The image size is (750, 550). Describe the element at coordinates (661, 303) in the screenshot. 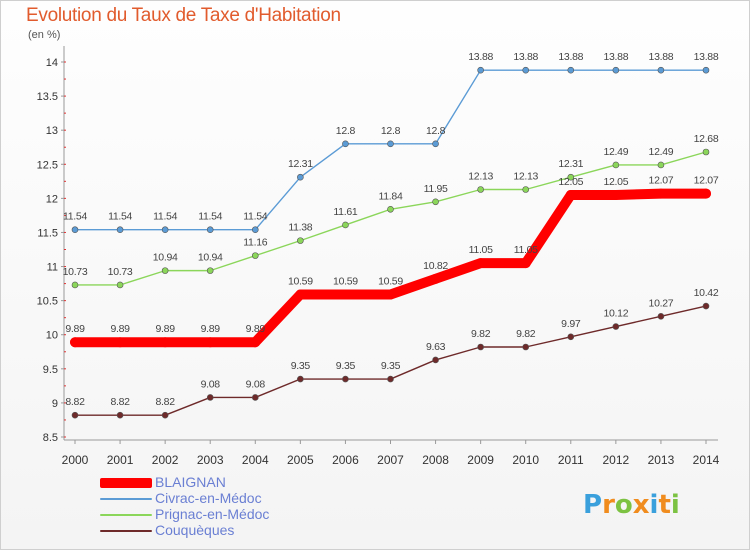

I see `data-label: 10.27` at that location.